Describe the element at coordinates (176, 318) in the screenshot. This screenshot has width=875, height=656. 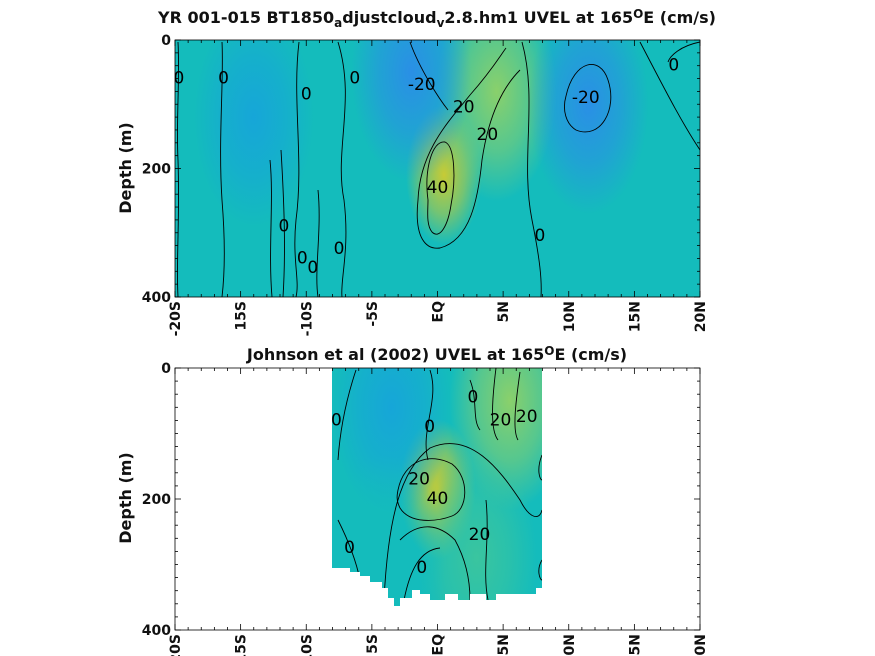
I see `x-tick-label: -20S` at that location.